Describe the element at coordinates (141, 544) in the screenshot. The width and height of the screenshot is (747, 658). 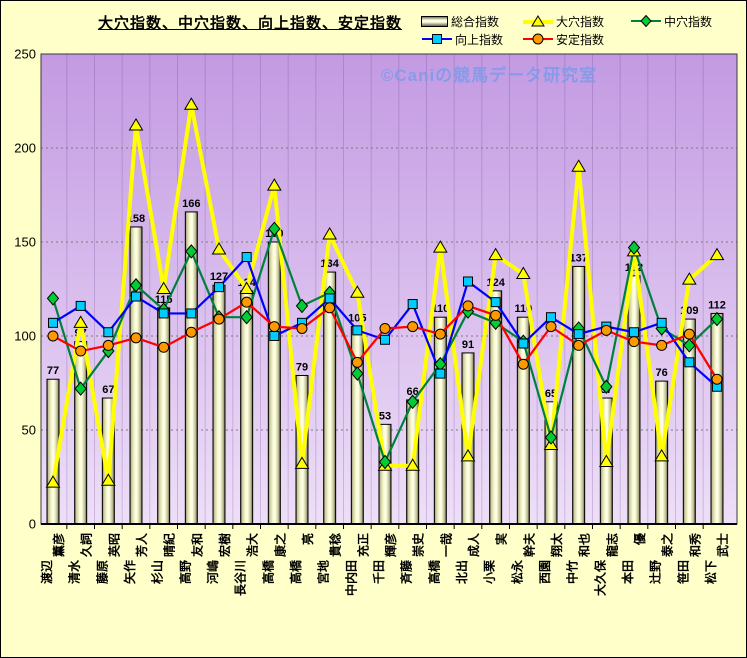
I see `x-label-given: 芳人` at that location.